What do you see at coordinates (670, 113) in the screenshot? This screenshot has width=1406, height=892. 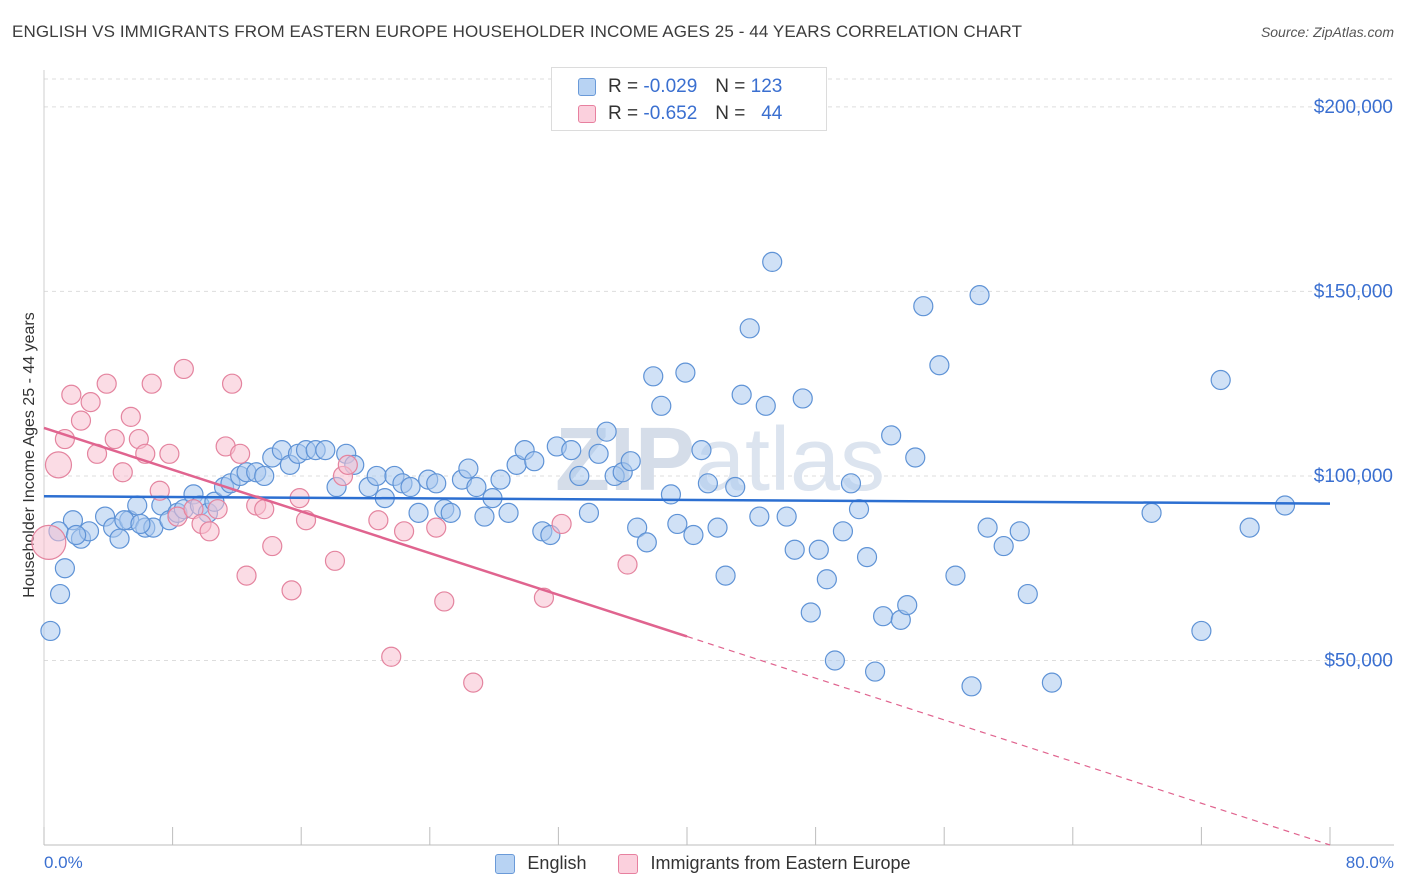 I see `legend-r-value: -0.652` at bounding box center [670, 113].